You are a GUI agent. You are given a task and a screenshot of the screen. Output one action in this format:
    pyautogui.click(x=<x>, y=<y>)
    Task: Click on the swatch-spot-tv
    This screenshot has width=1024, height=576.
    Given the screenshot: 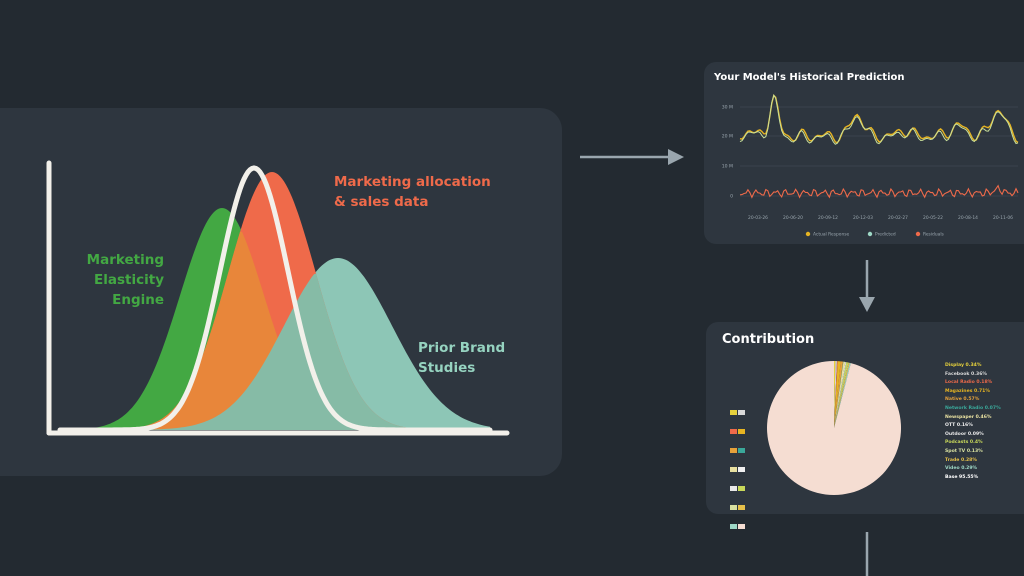 What is the action you would take?
    pyautogui.click(x=733, y=507)
    